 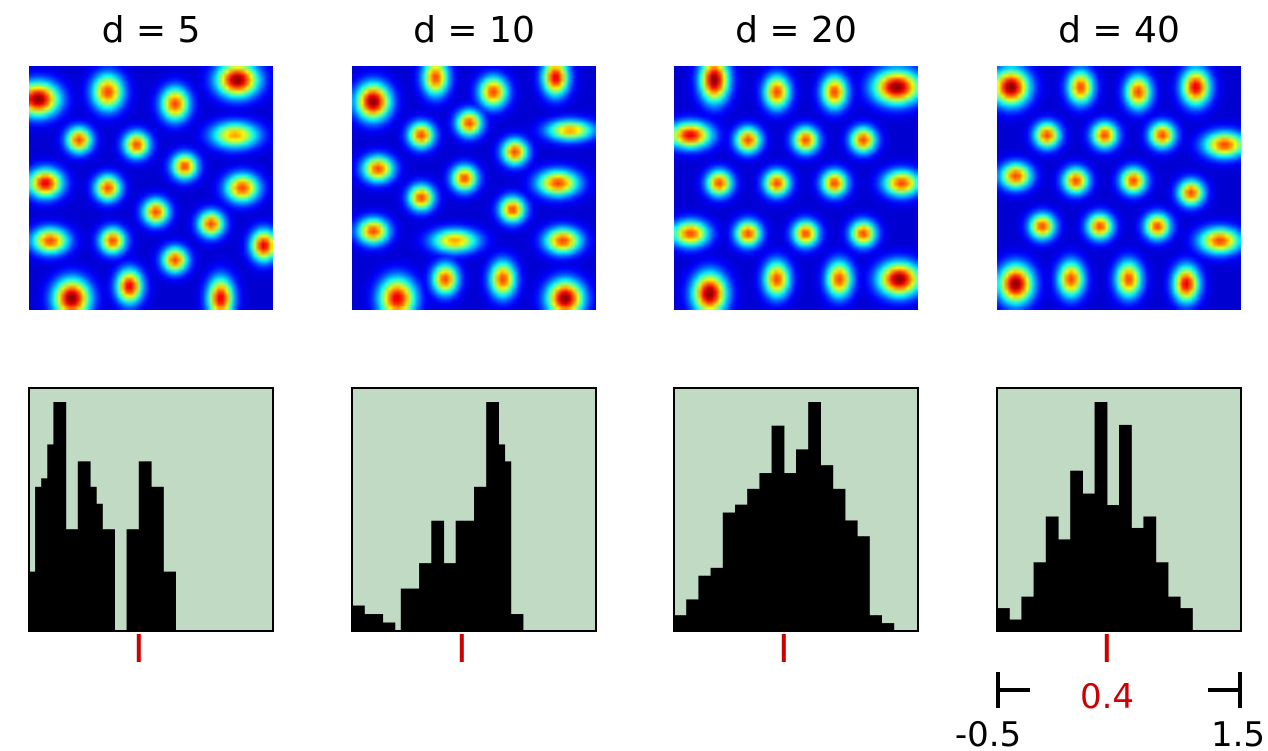 I want to click on panel-title: d = 40, so click(x=1119, y=30).